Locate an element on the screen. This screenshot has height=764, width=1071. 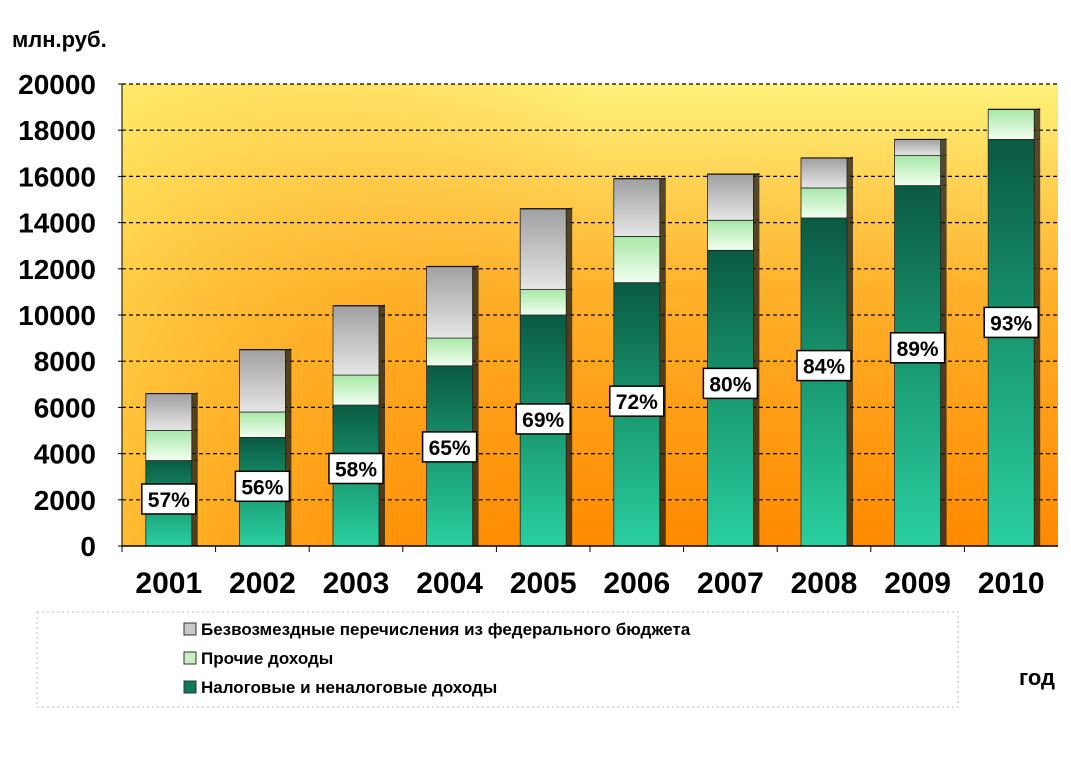
y-axis-unit: млн.руб. is located at coordinates (59, 39).